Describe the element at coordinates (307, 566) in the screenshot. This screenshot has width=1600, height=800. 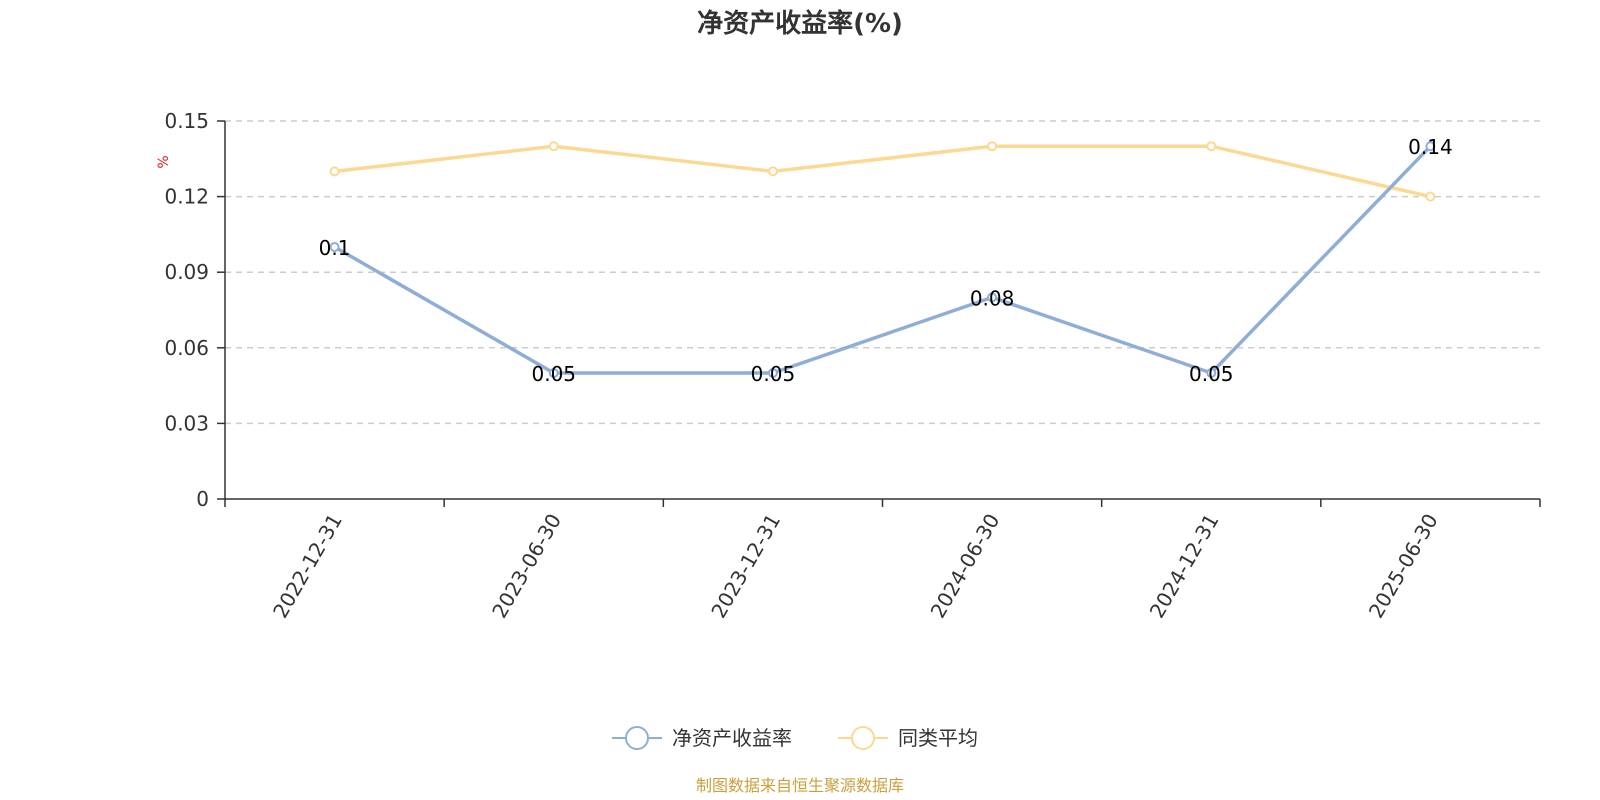
I see `x-tick-label: 2022-12-31` at that location.